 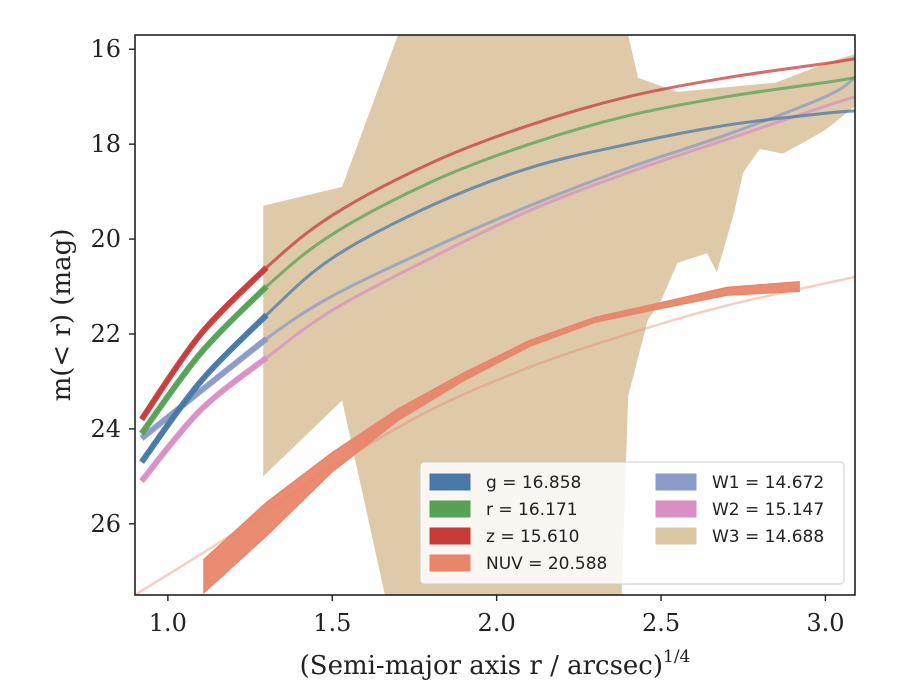 I want to click on series-w1-measured, so click(x=204, y=388).